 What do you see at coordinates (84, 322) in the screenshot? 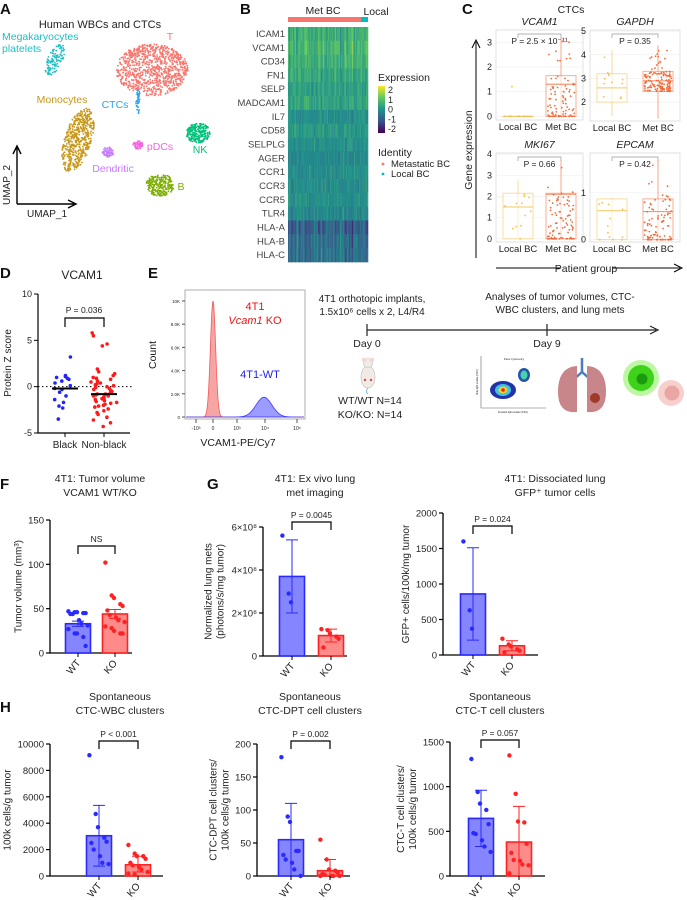
I see `p-bracket` at bounding box center [84, 322].